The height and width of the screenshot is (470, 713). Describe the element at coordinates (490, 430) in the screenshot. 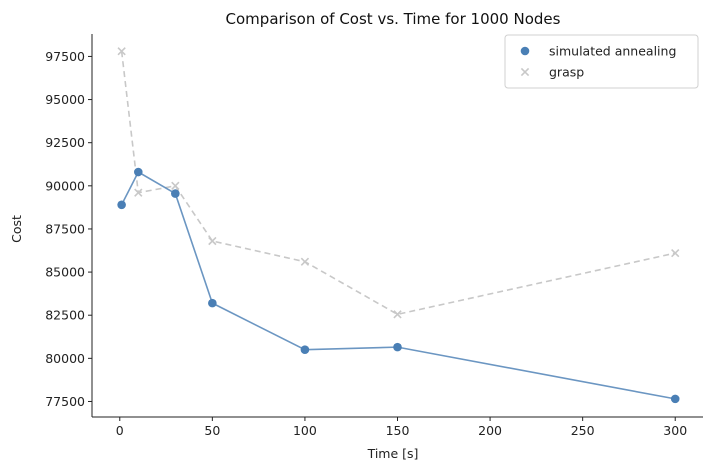

I see `x-tick-label: 200` at that location.